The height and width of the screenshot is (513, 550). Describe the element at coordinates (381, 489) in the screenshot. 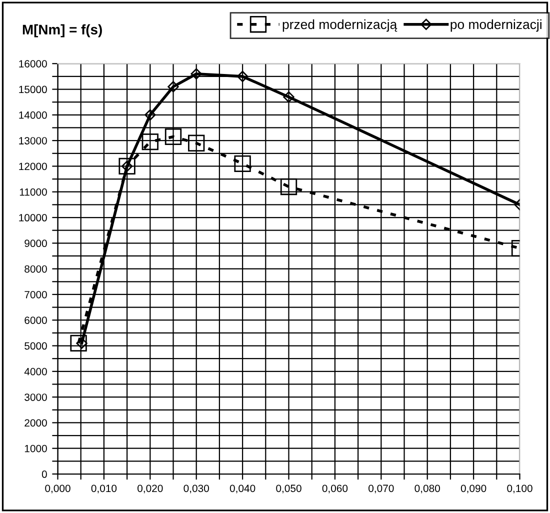

I see `x-tick-label: 0,070` at that location.